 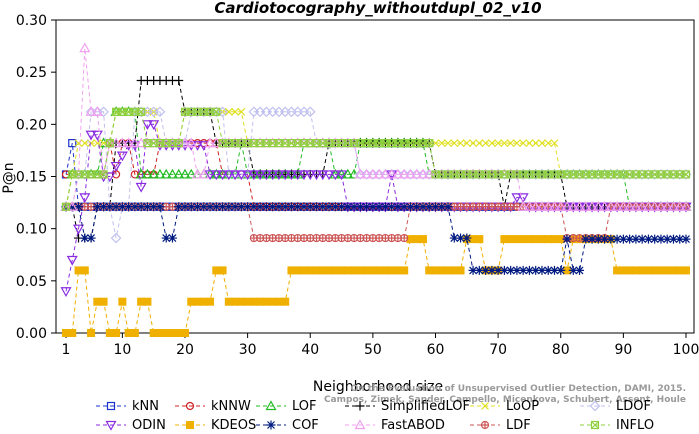 I want to click on legend-item-inflo: INFLO, so click(x=617, y=425).